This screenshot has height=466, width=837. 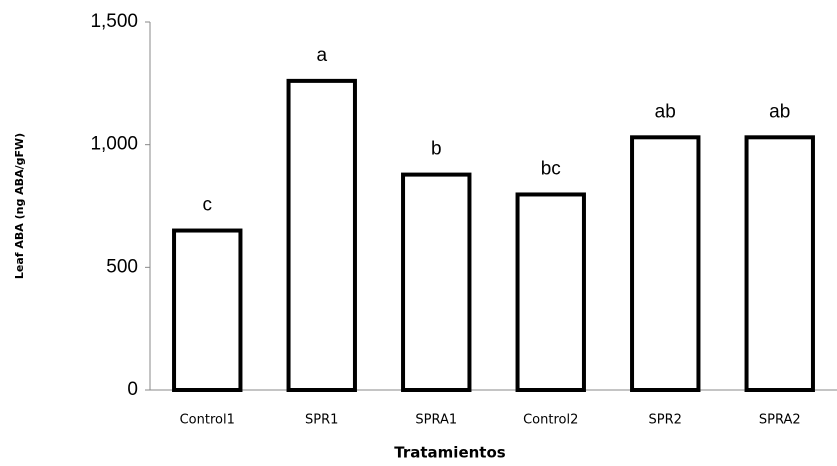 I want to click on y-axis-label: Leaf ABA (ng ABA/gFW), so click(x=19, y=206).